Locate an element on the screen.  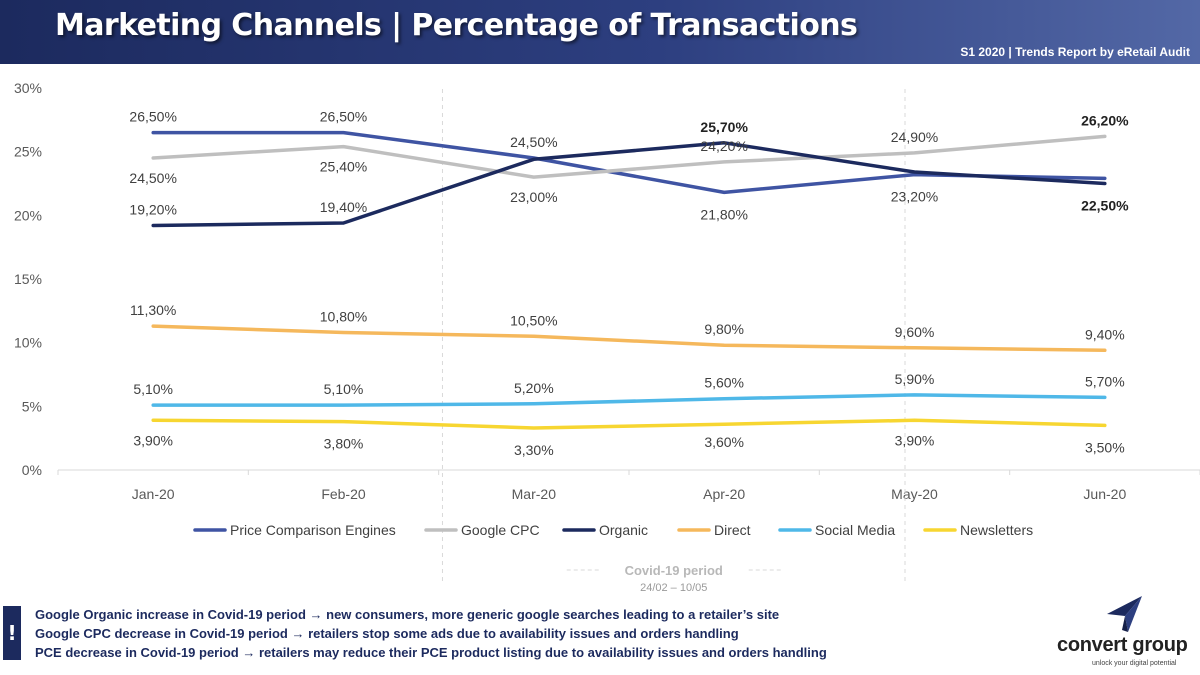
data-label: 24,90% is located at coordinates (914, 137).